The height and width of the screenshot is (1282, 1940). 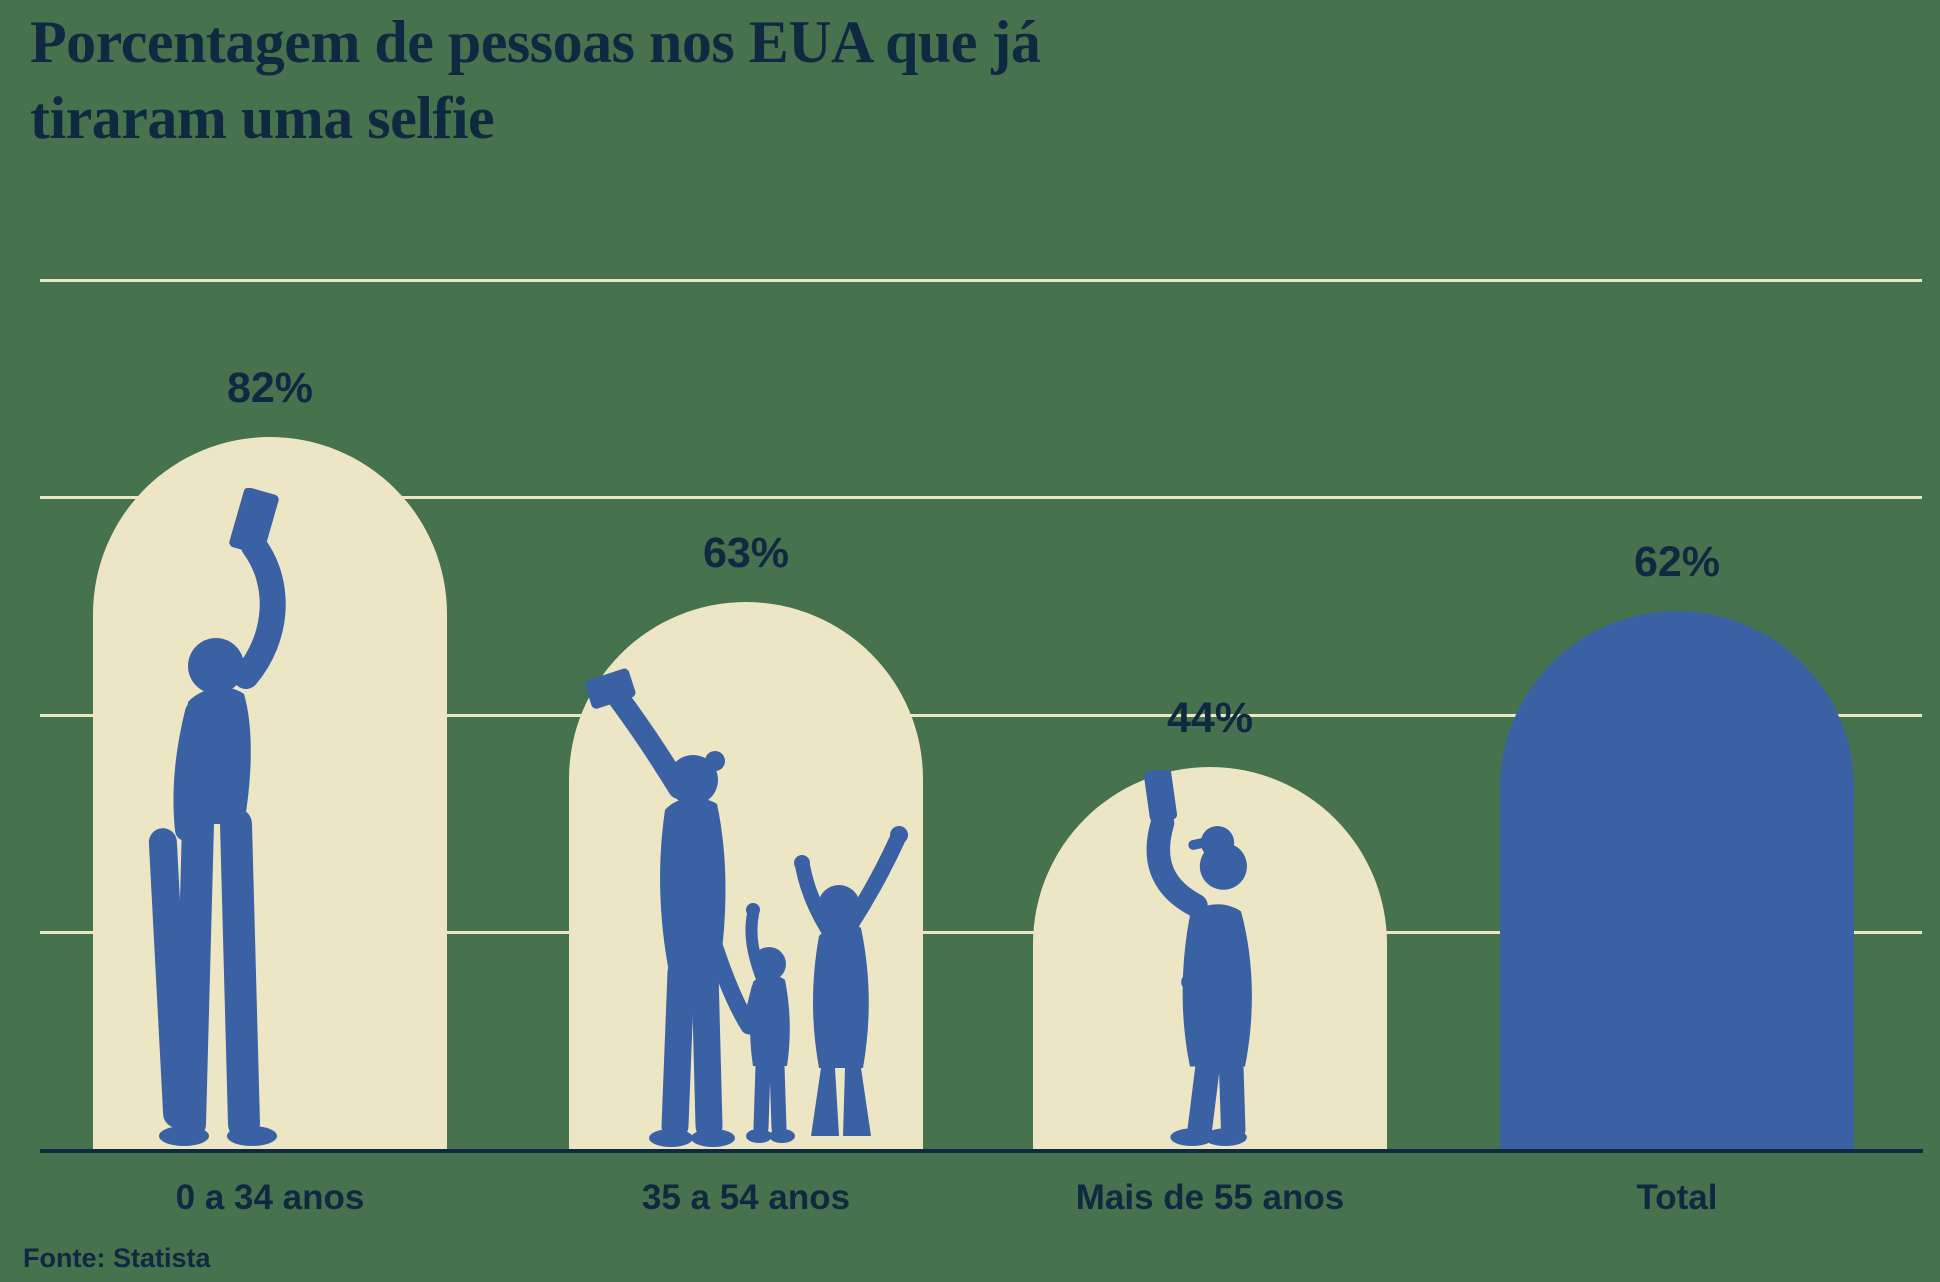 What do you see at coordinates (270, 388) in the screenshot?
I see `value-label: 82%` at bounding box center [270, 388].